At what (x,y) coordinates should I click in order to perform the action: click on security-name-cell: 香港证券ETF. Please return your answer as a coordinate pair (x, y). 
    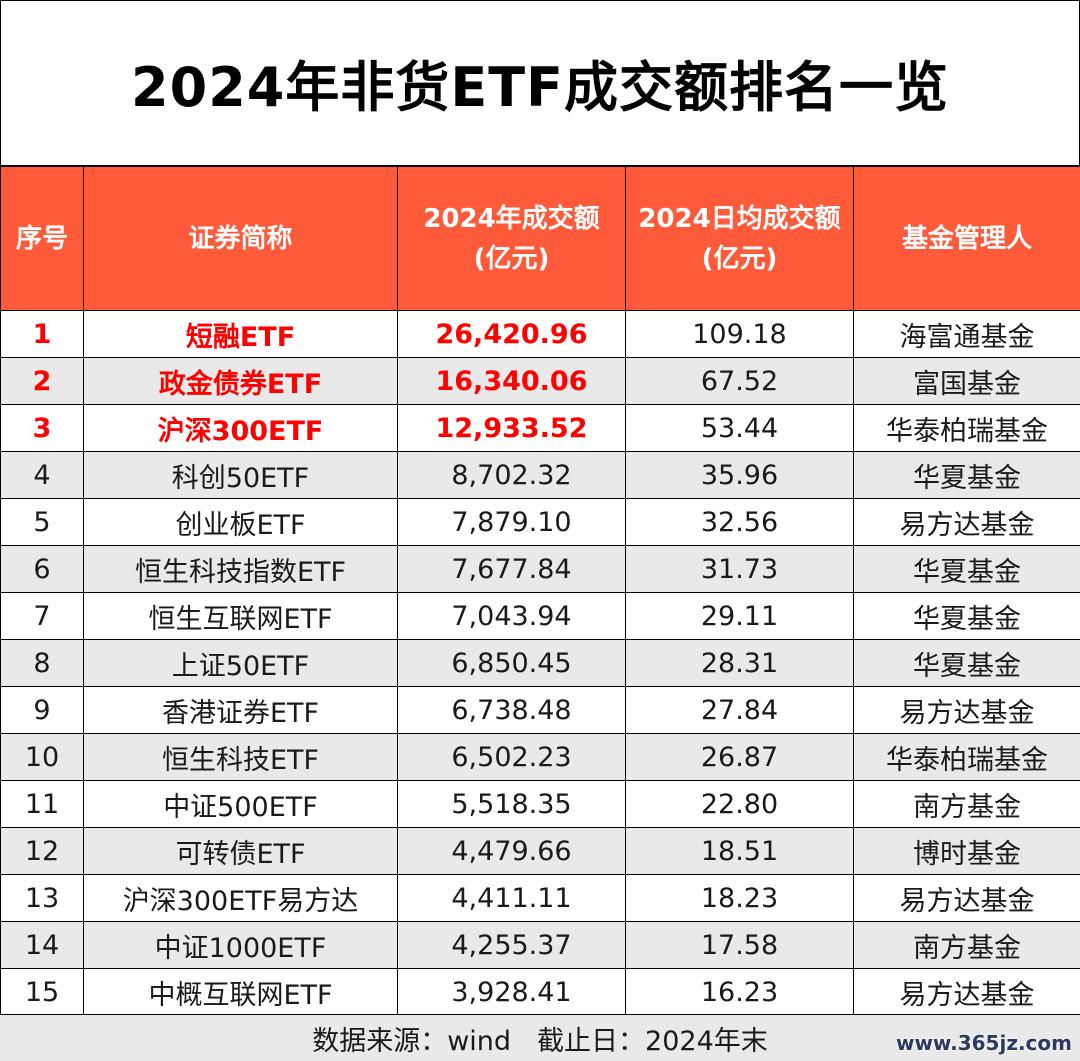
    Looking at the image, I should click on (240, 710).